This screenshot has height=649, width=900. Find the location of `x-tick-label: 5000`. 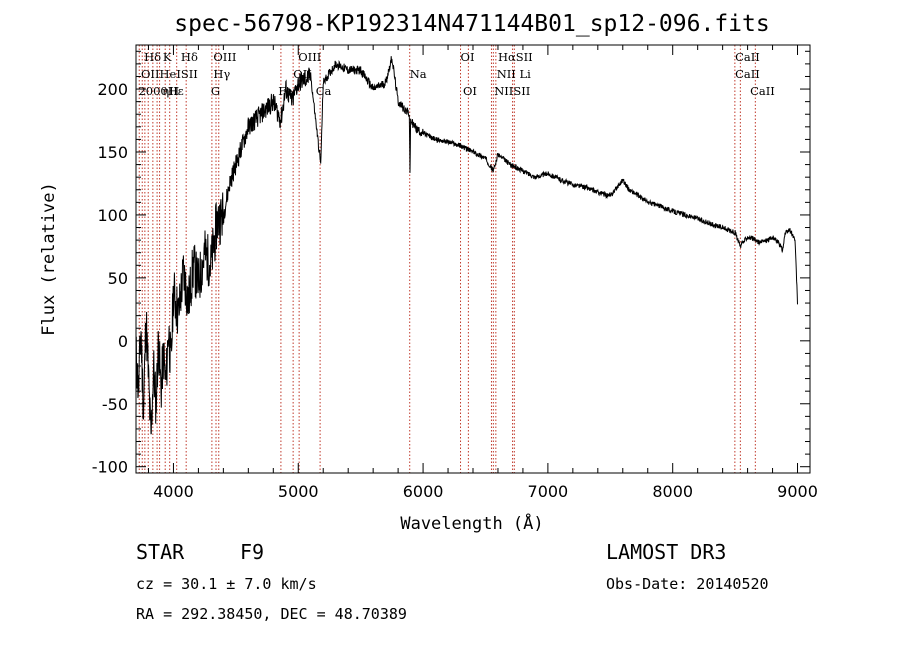

x-tick-label: 5000 is located at coordinates (298, 491).